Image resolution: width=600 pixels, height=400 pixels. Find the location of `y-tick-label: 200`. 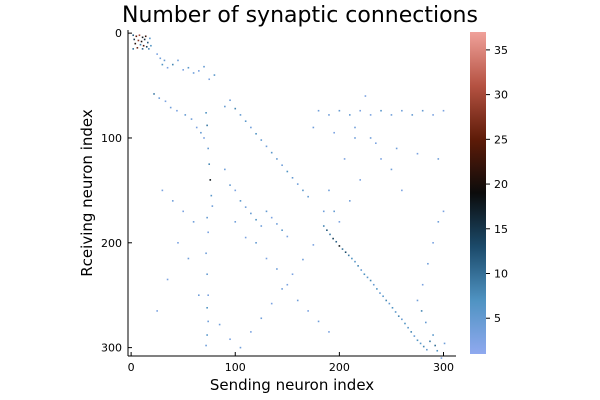

y-tick-label: 200 is located at coordinates (111, 243).